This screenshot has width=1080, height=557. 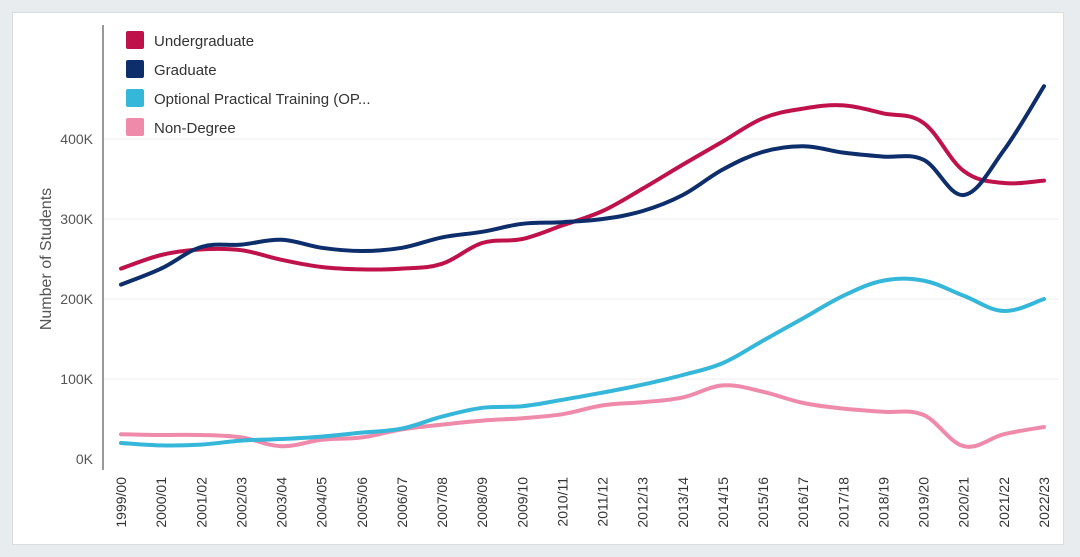 What do you see at coordinates (924, 502) in the screenshot?
I see `x-tick-label: 2019/20` at bounding box center [924, 502].